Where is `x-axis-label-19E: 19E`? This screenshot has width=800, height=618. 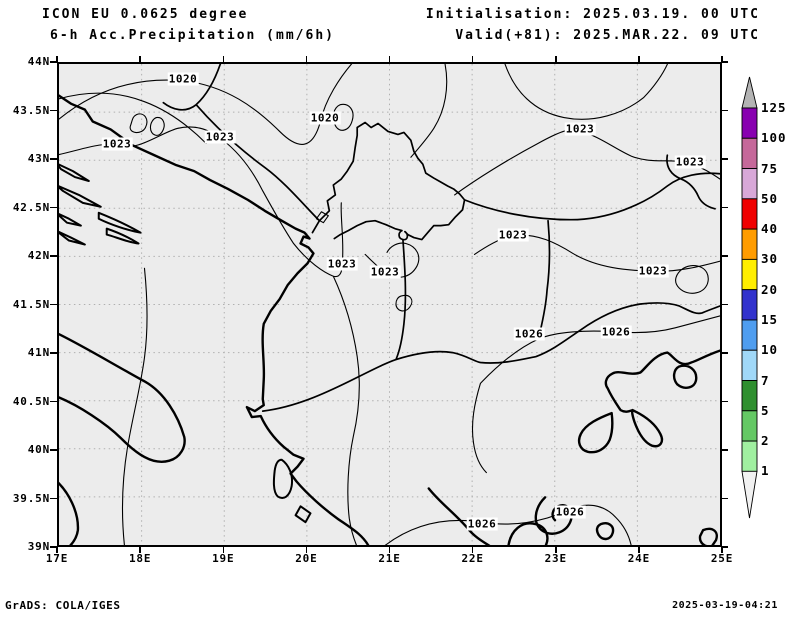
x-axis-label-19E: 19E is located at coordinates (223, 558).